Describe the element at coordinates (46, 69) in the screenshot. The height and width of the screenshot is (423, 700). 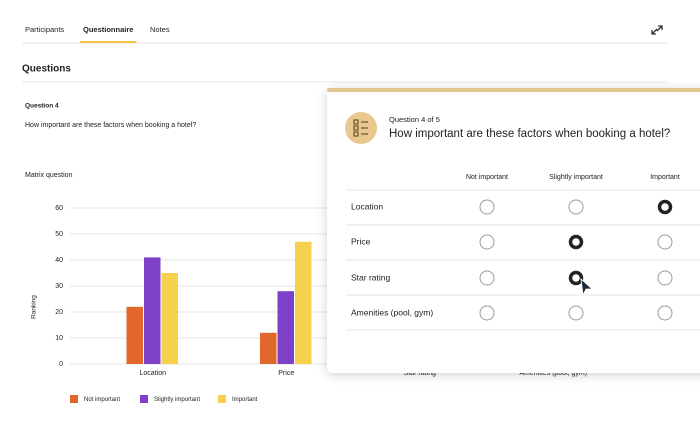
I see `section-title: Questions` at that location.